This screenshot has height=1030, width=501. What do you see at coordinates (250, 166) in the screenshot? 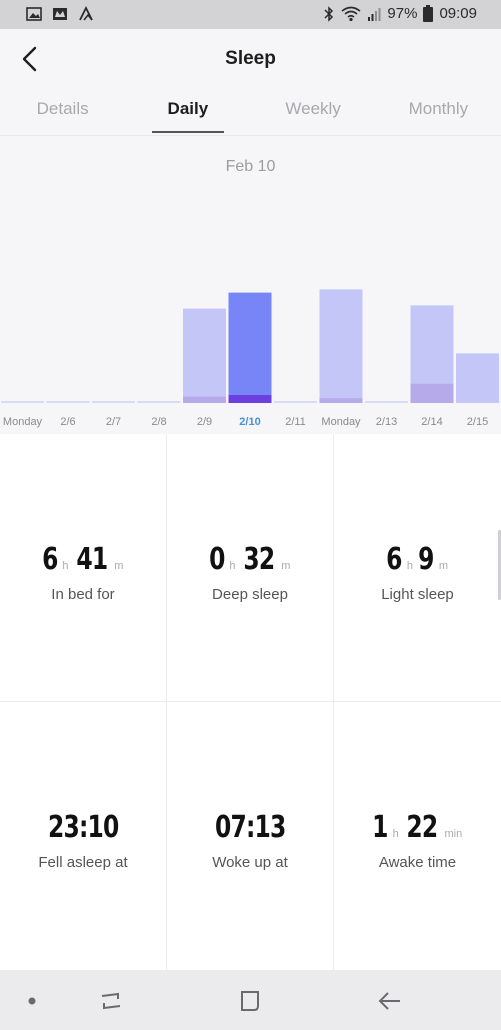
I see `chart-date: Feb 10` at bounding box center [250, 166].